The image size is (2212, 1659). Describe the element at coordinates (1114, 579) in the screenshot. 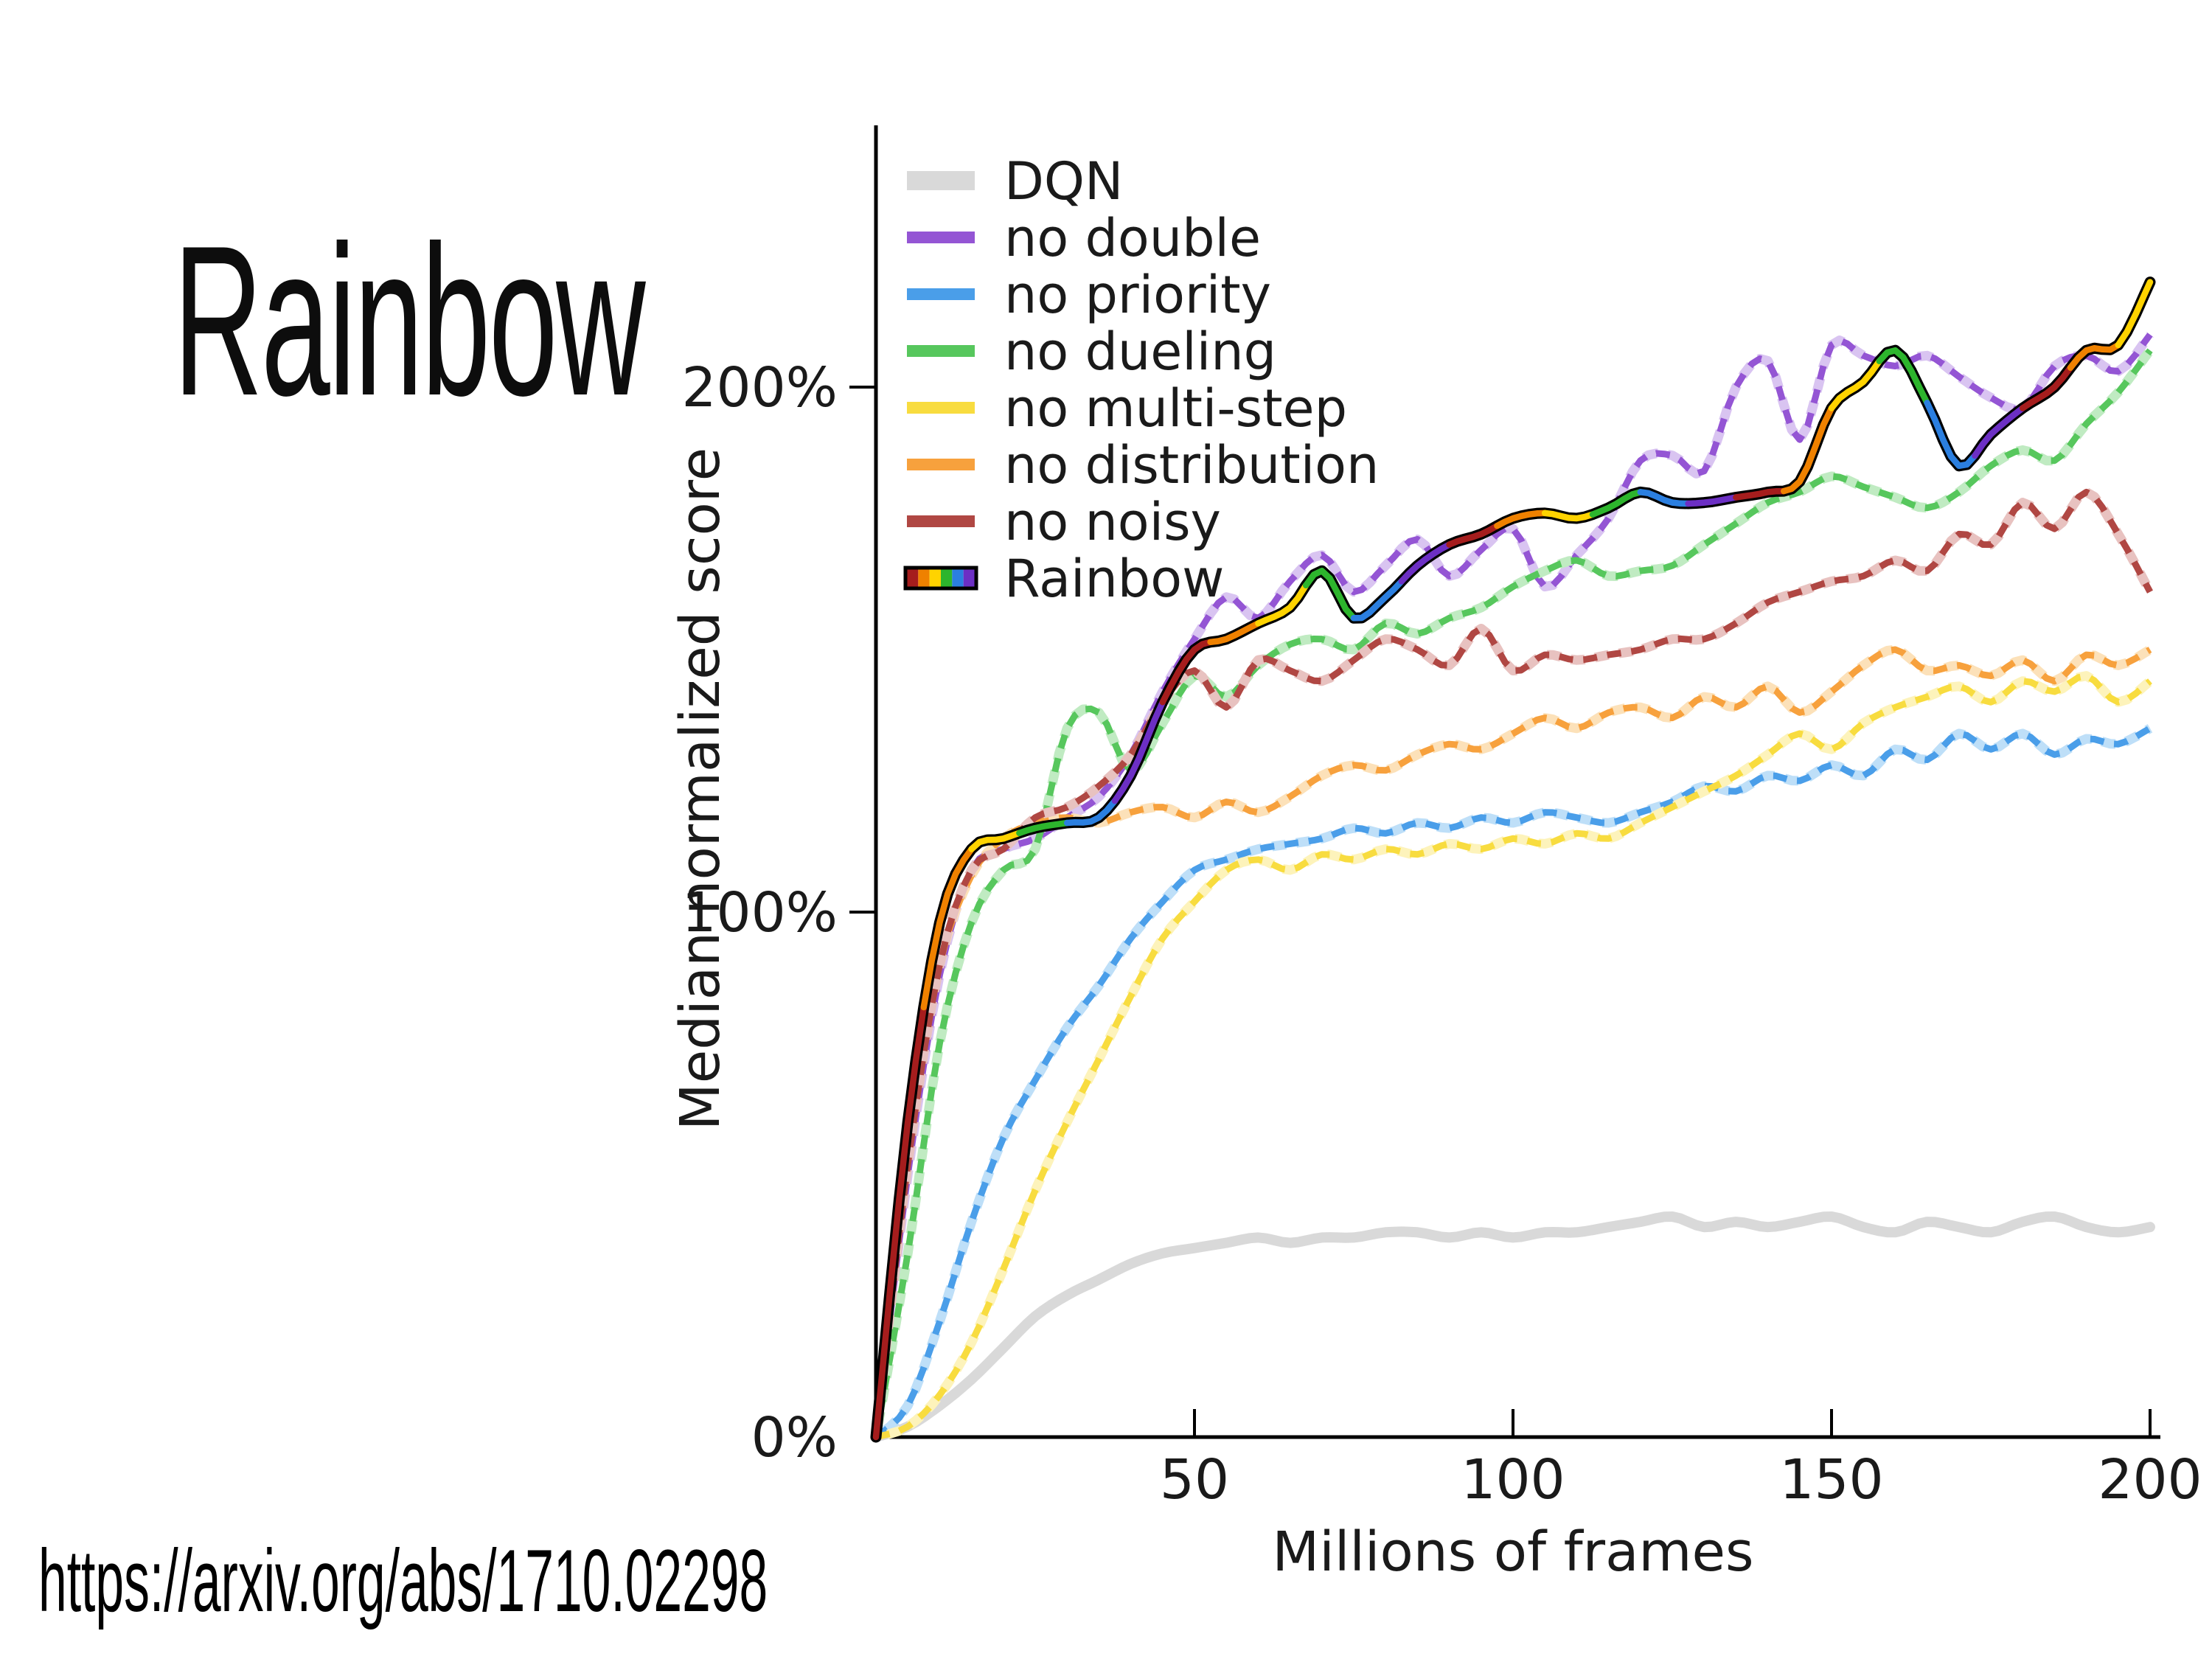

I see `legend-label: Rainbow` at that location.